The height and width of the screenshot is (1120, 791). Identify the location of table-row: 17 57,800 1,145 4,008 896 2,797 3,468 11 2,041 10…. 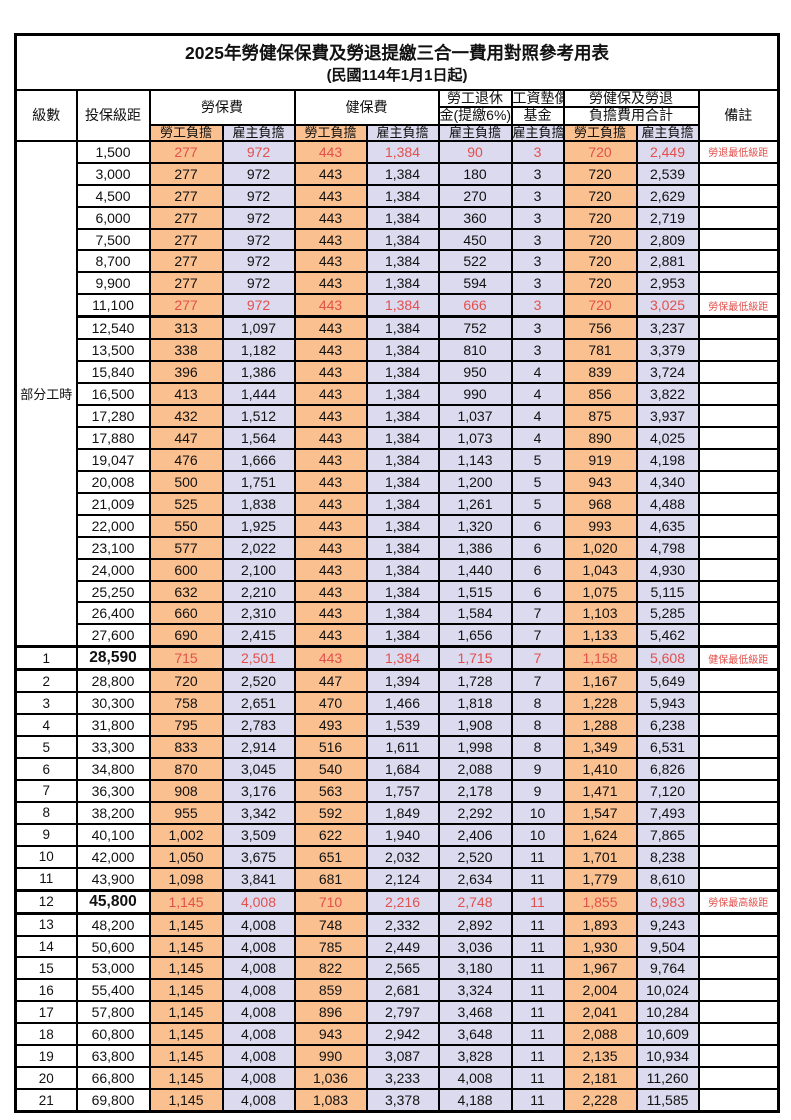
(397, 1012).